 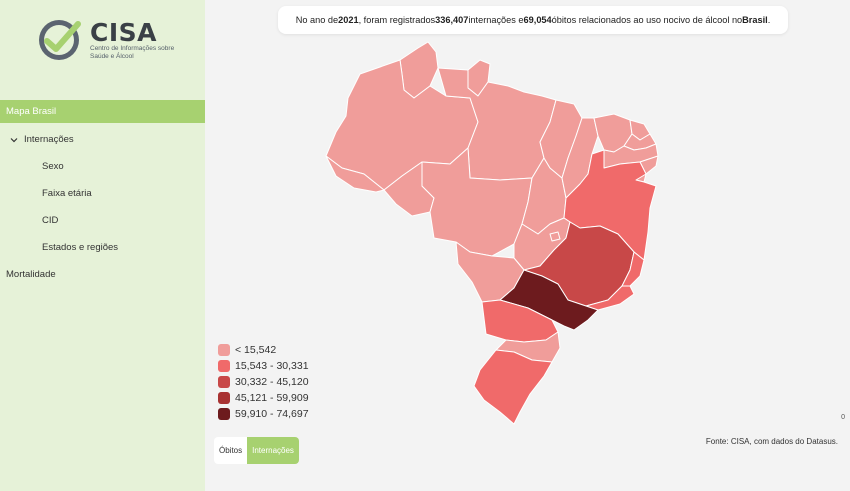 I want to click on legend-item: 59,910 - 74,697, so click(x=263, y=414).